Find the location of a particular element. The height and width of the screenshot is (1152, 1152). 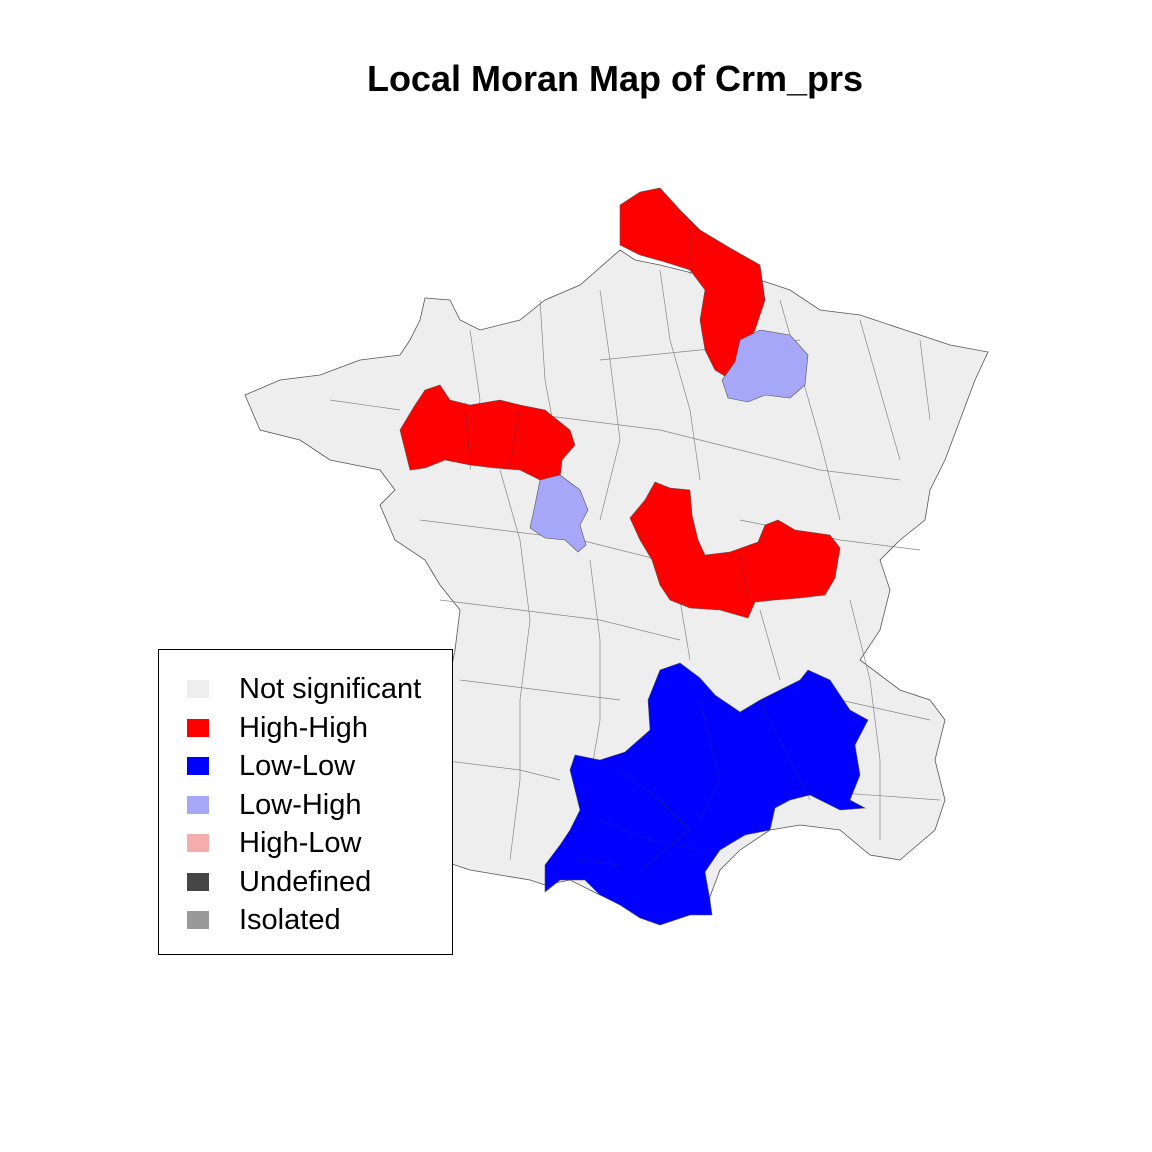

legend-label: Isolated is located at coordinates (290, 920).